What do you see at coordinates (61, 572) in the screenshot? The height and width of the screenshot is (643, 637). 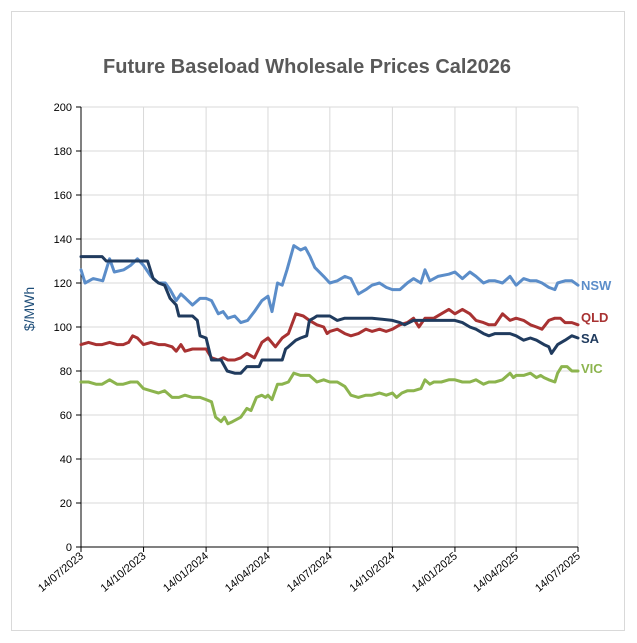 I see `x-tick-label: 14/07/2023` at bounding box center [61, 572].